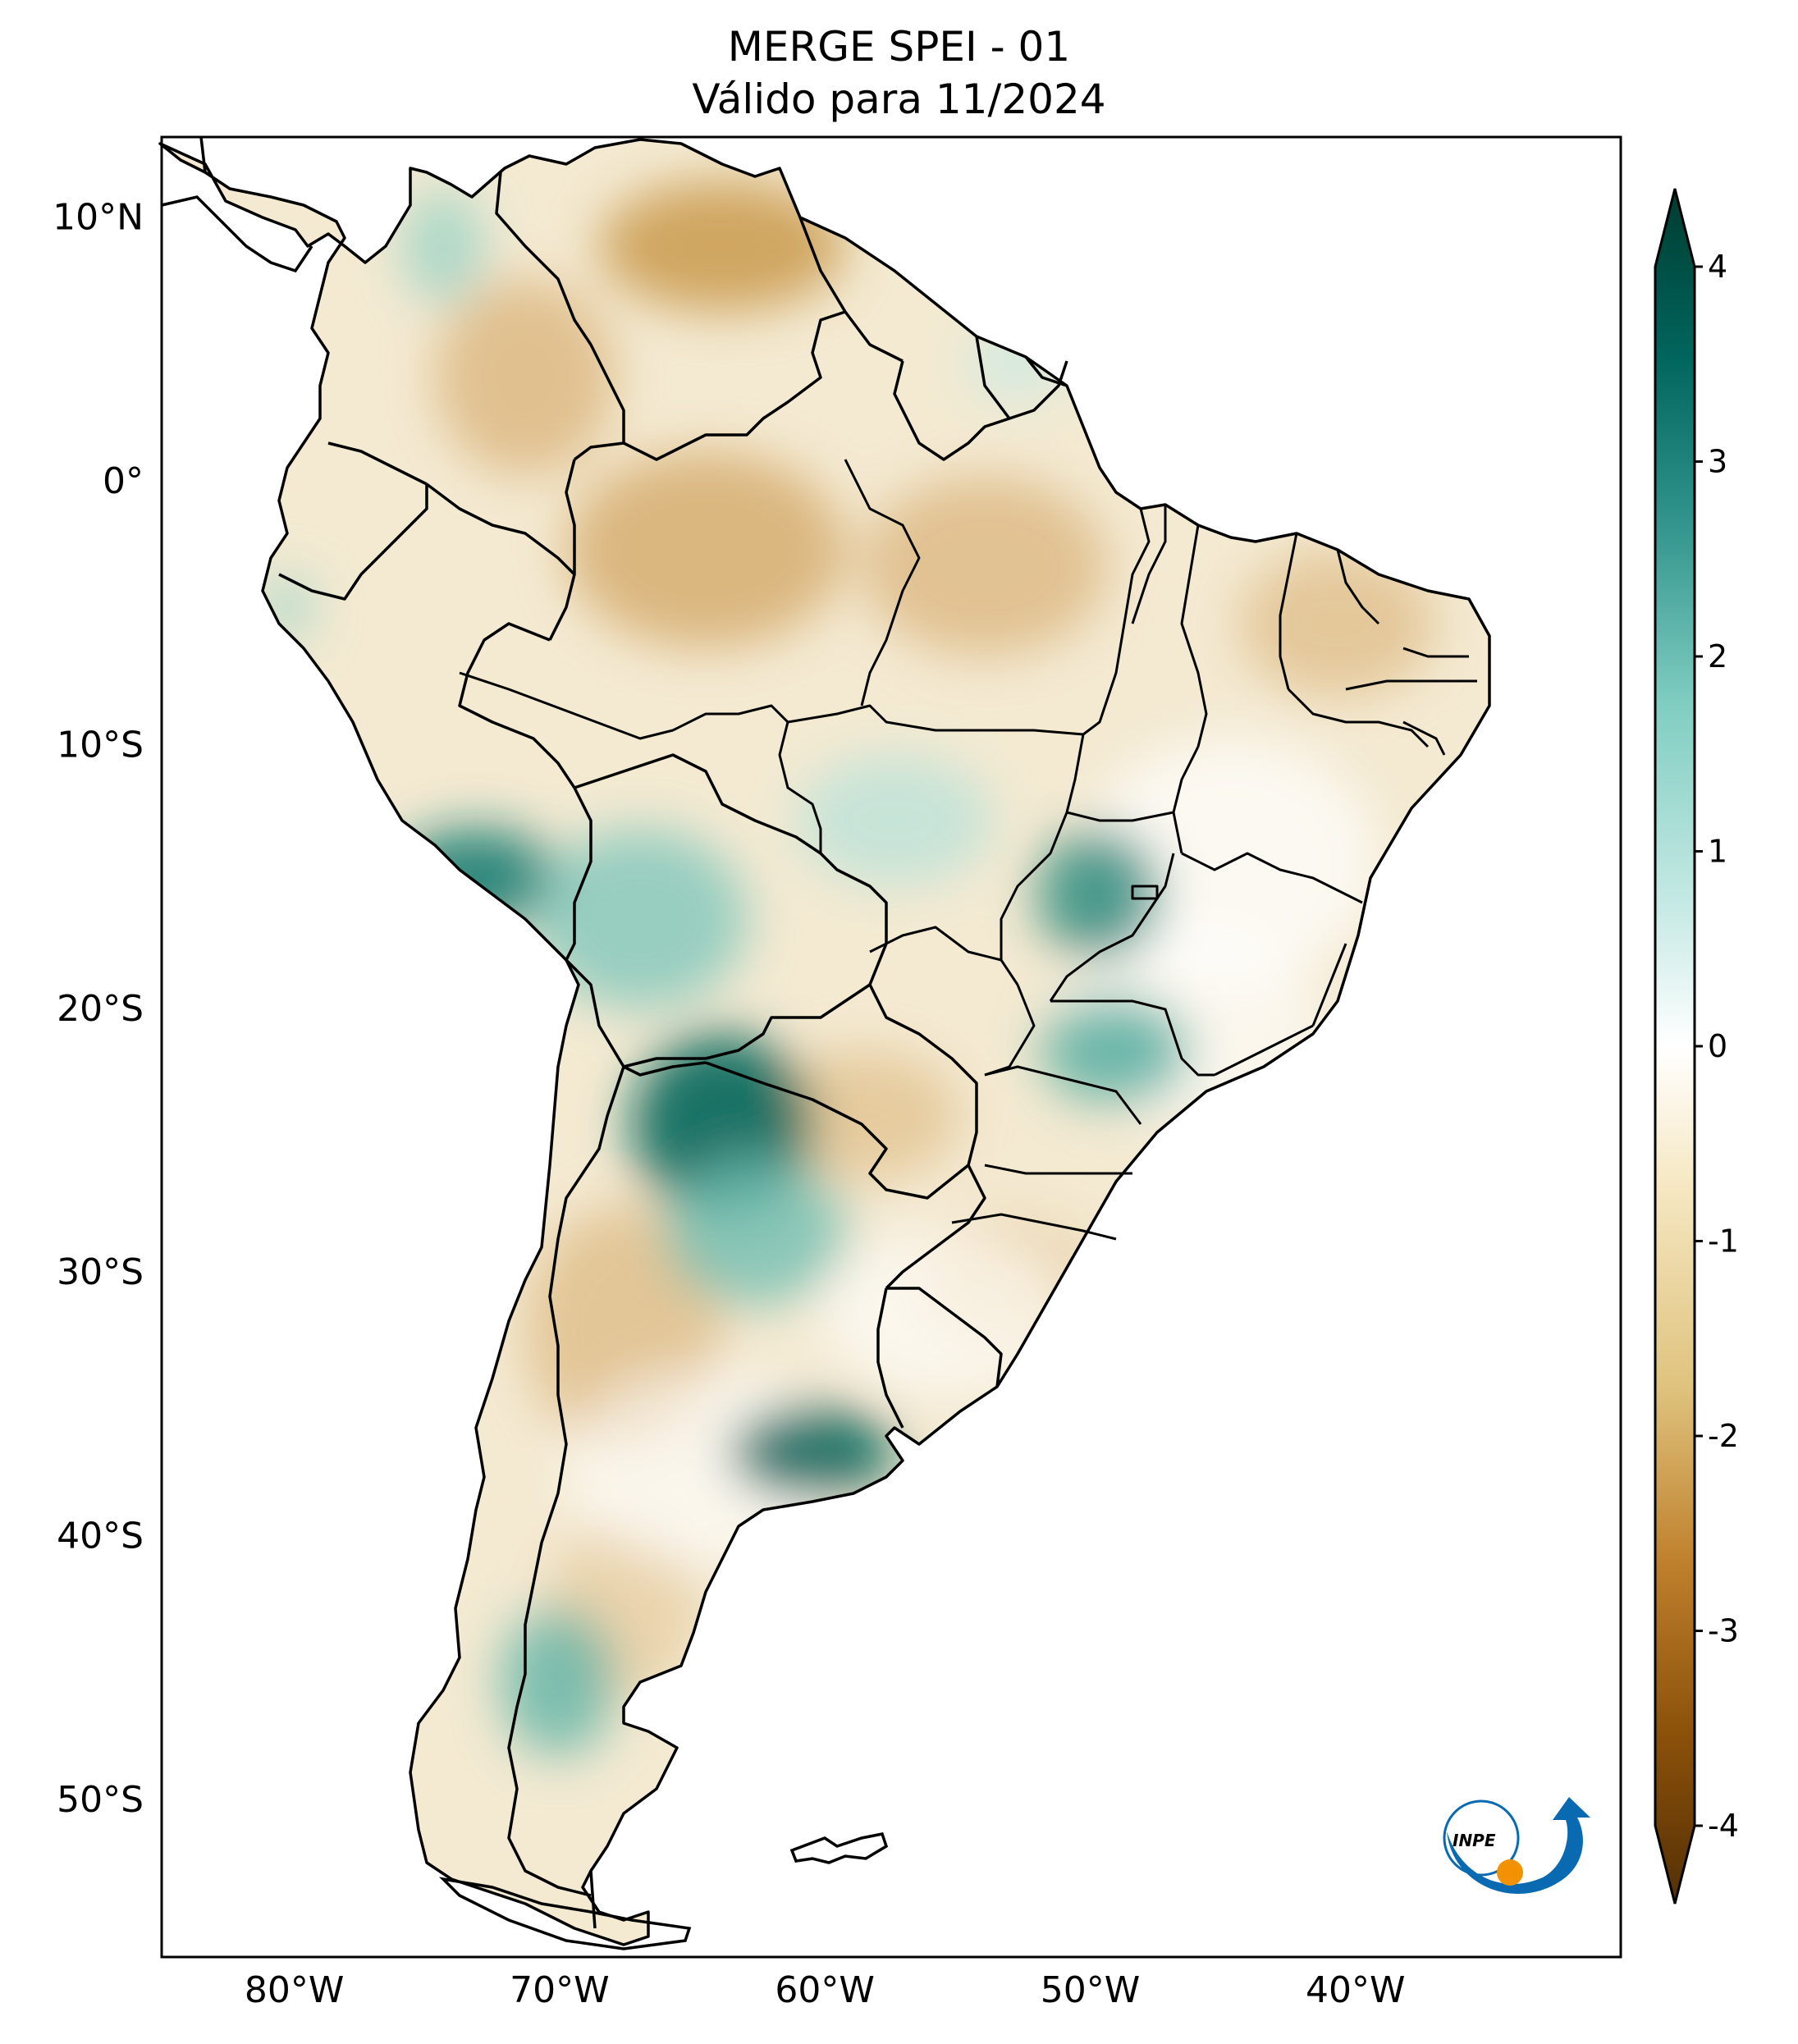  What do you see at coordinates (1717, 267) in the screenshot?
I see `colorbar-tick-label: 4` at bounding box center [1717, 267].